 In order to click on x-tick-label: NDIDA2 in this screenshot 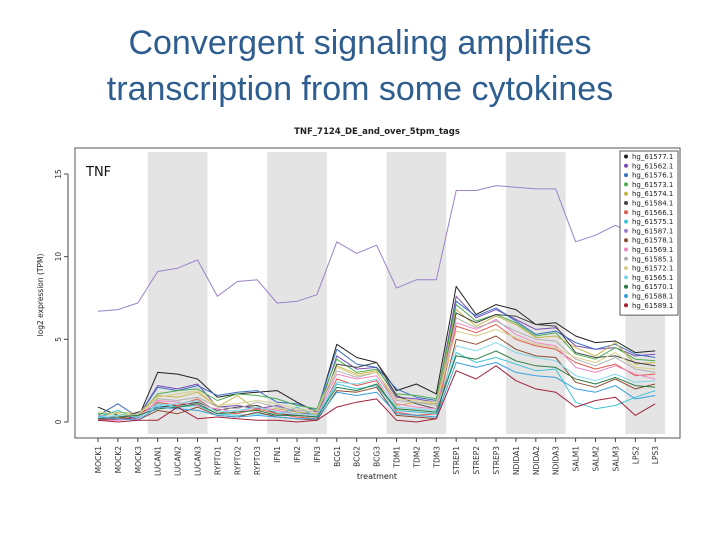, I will do `click(536, 460)`.